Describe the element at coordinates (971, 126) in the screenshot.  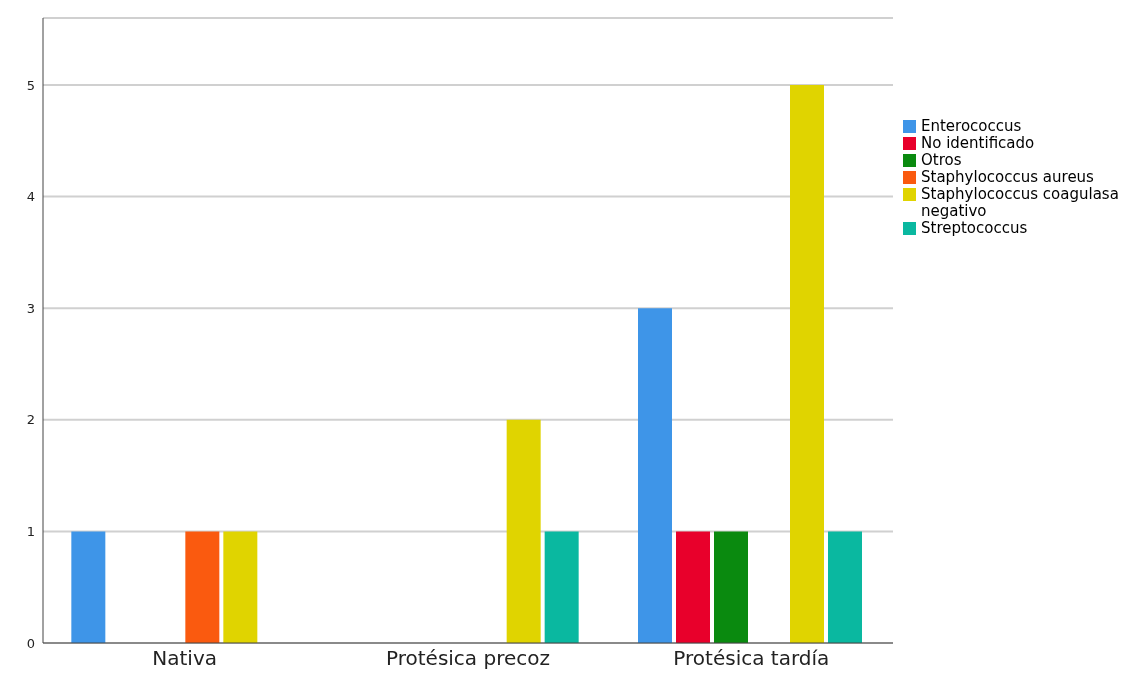
I see `legend-label: Enterococcus` at that location.